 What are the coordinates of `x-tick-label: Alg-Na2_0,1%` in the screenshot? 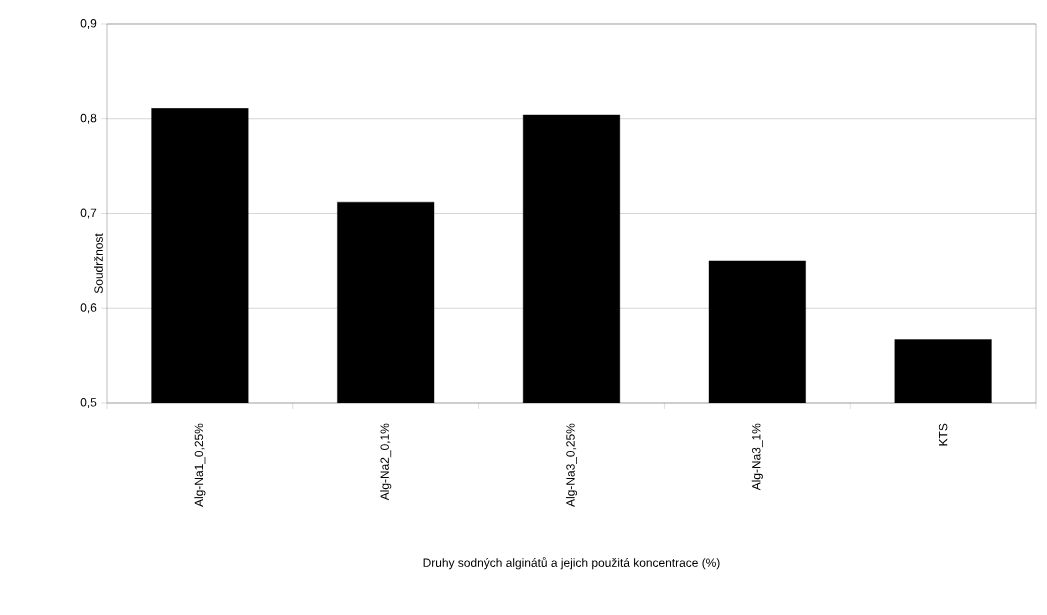 It's located at (386, 462).